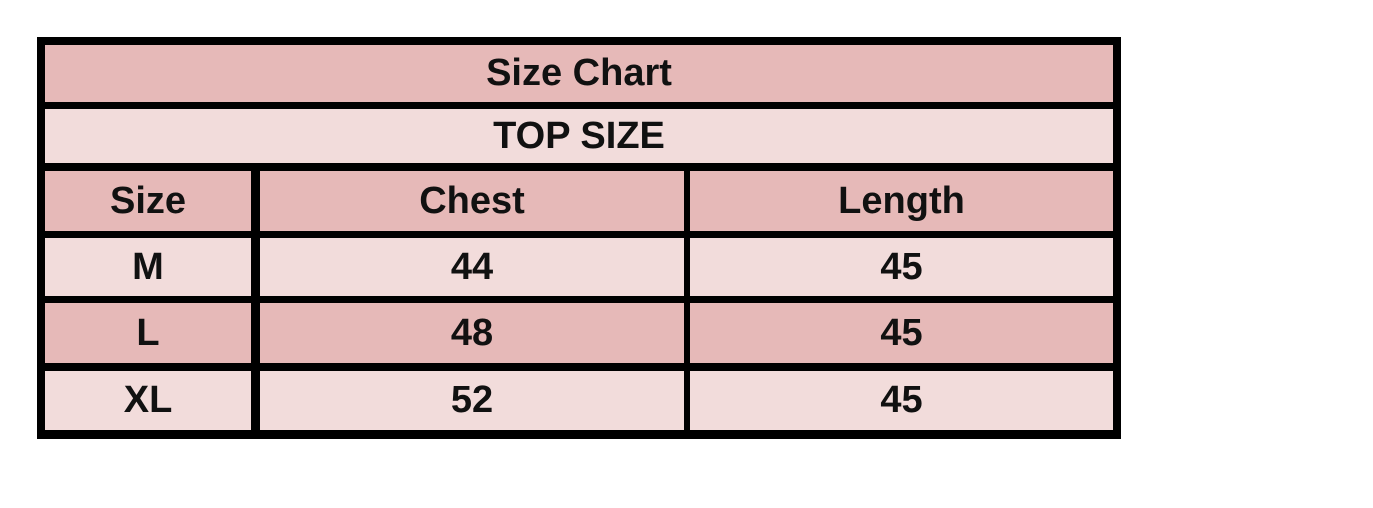 This screenshot has width=1373, height=508. What do you see at coordinates (579, 73) in the screenshot?
I see `table-title: Size Chart` at bounding box center [579, 73].